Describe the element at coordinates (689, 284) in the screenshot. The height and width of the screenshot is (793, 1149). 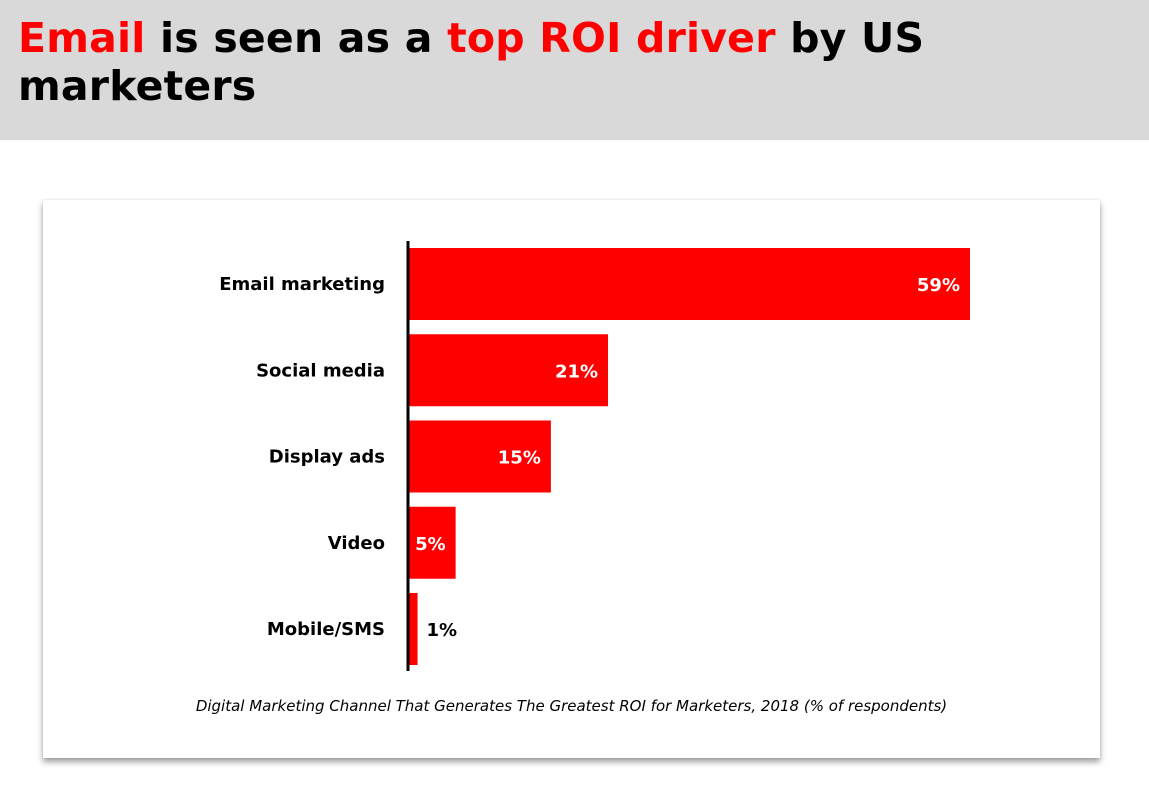
I see `bar-email-marketing` at that location.